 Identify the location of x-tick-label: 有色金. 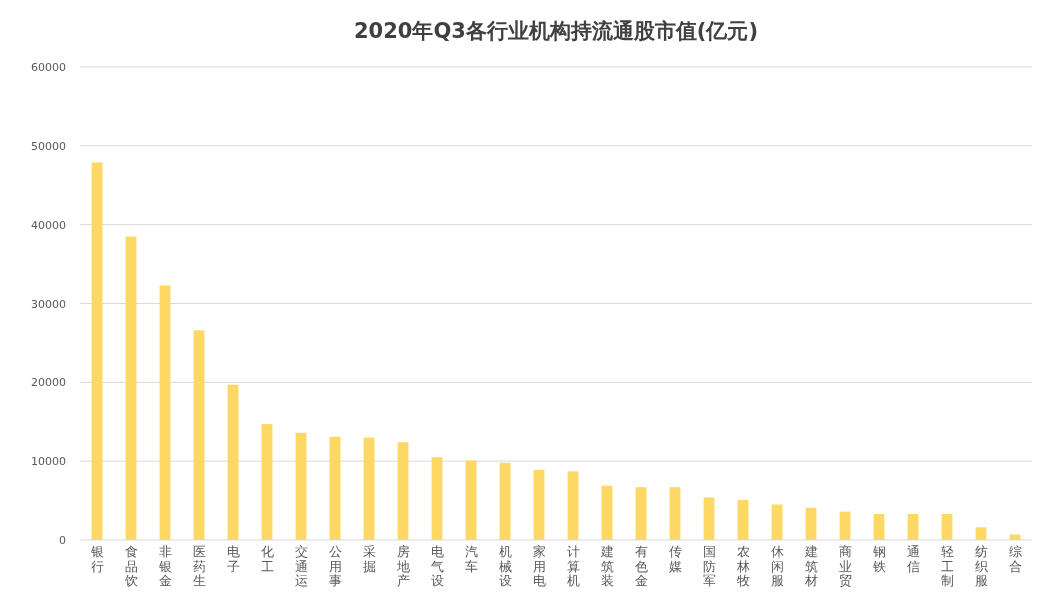
(641, 566).